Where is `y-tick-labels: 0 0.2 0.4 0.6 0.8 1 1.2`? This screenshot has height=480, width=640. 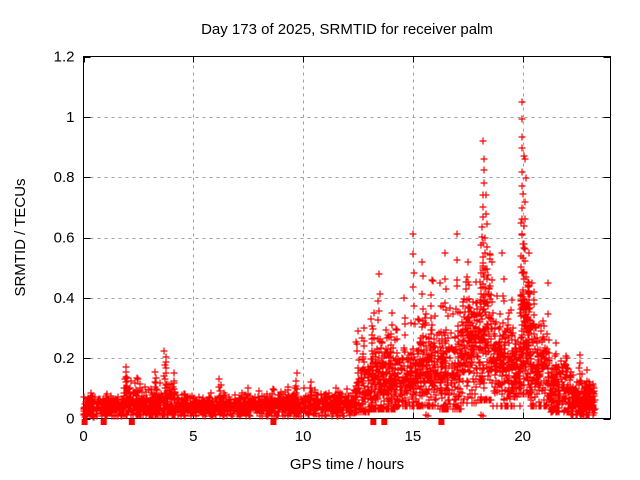 y-tick-labels: 0 0.2 0.4 0.6 0.8 1 1.2 is located at coordinates (64, 238).